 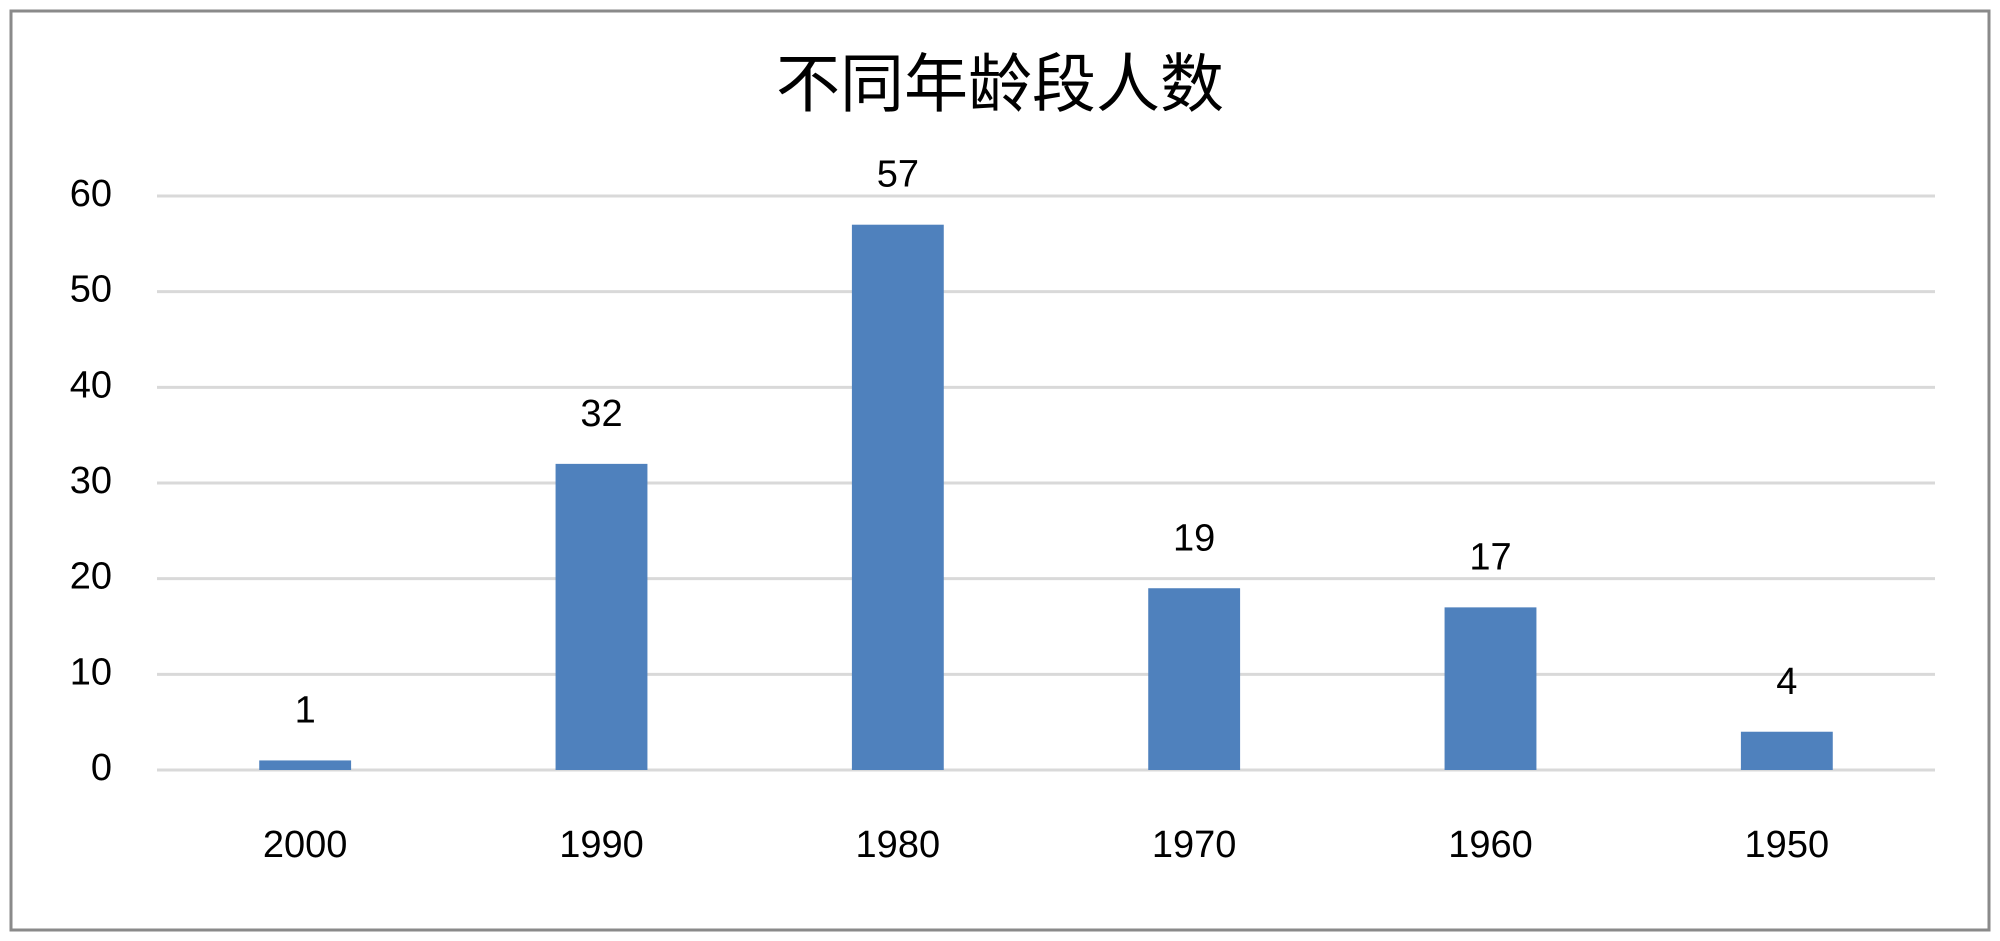 I want to click on data-label: 17, so click(x=1490, y=557).